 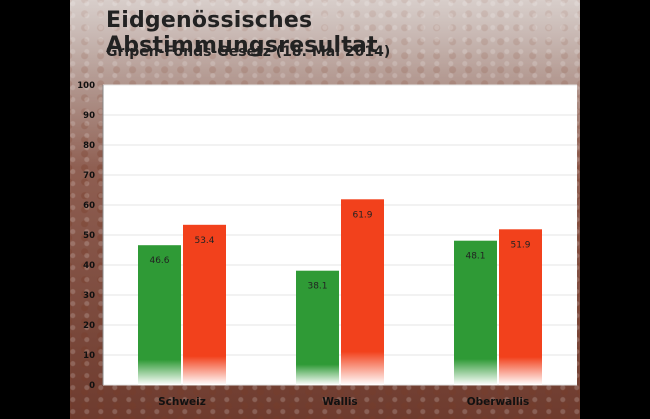 I want to click on data-label: 51.9, so click(x=520, y=245).